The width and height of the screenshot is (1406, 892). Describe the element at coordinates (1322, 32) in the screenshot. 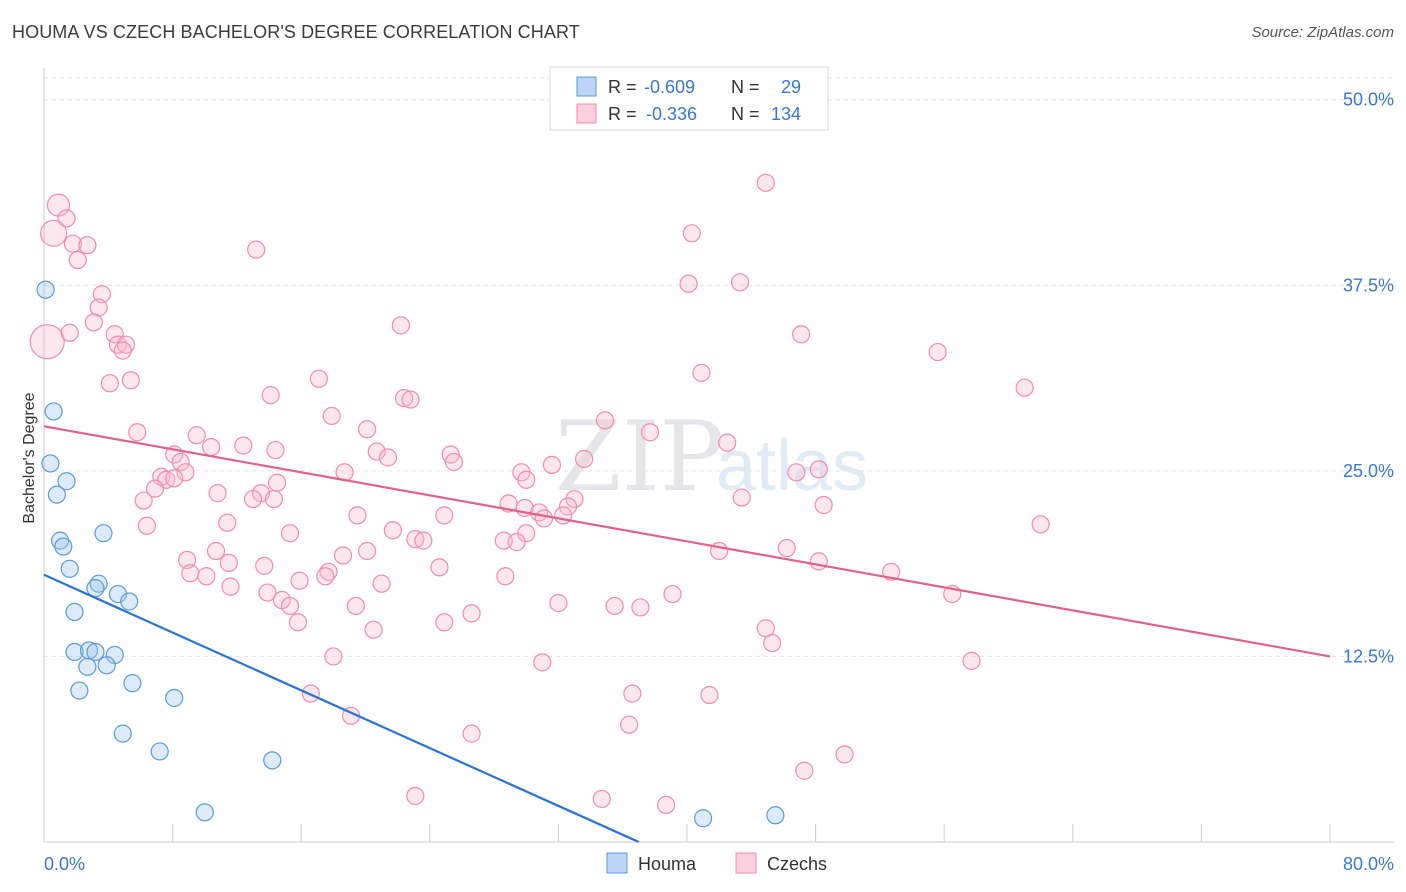

I see `source-label: Source: ZipAtlas.com` at that location.